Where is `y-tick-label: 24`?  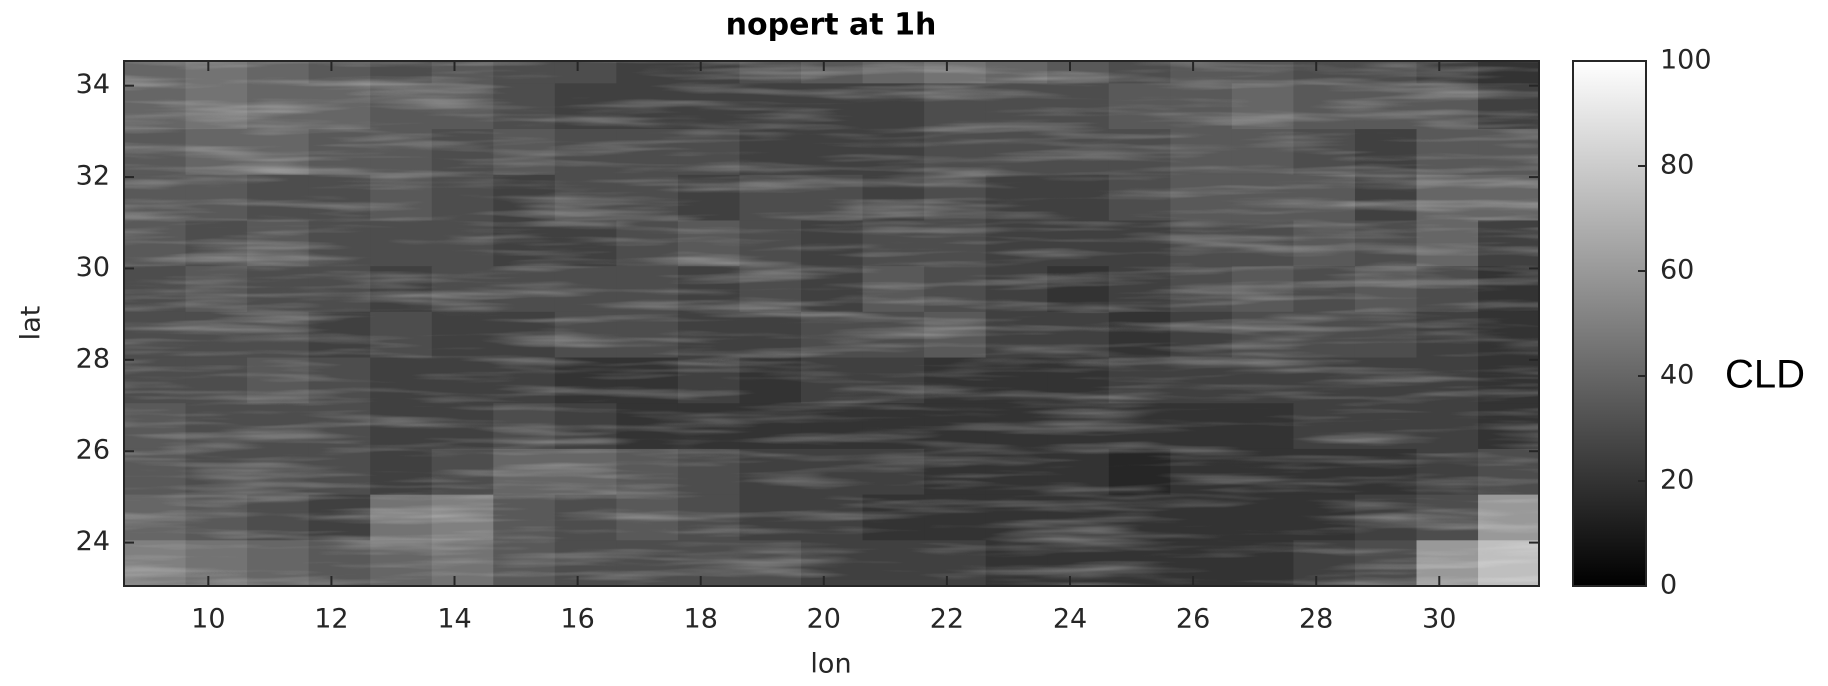 y-tick-label: 24 is located at coordinates (93, 541).